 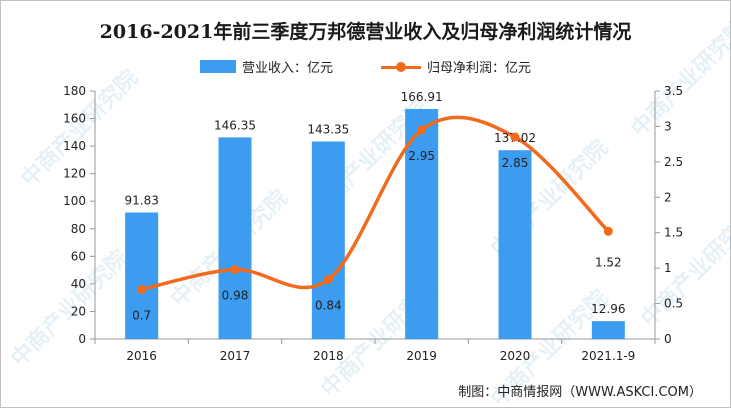 I want to click on legend-item-profit: 归母净利润：亿元, so click(x=456, y=66).